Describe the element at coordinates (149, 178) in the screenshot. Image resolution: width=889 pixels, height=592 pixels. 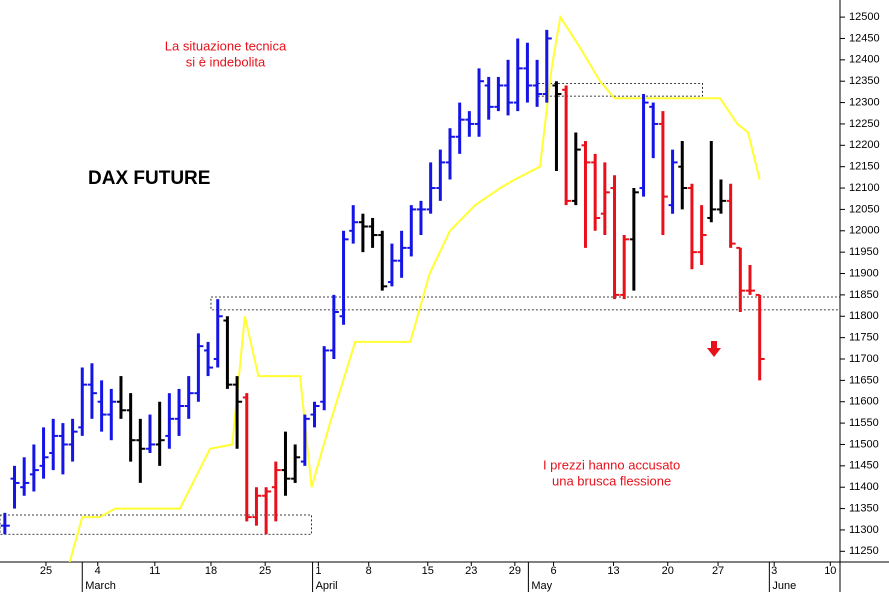
I see `chart-title: DAX FUTURE` at that location.